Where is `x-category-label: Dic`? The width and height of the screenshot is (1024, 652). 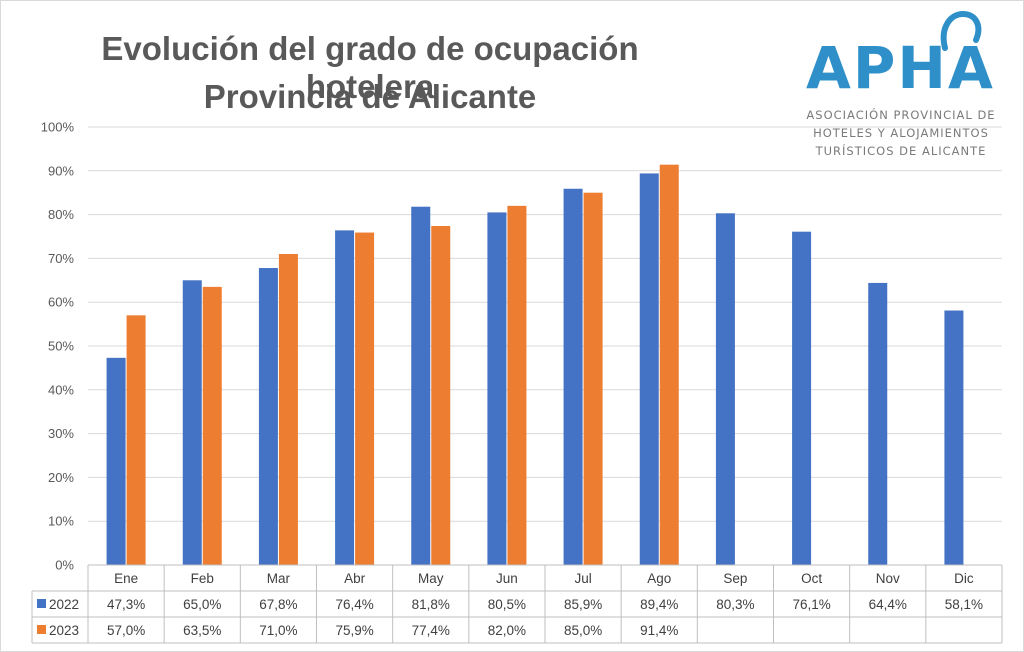
x-category-label: Dic is located at coordinates (964, 578).